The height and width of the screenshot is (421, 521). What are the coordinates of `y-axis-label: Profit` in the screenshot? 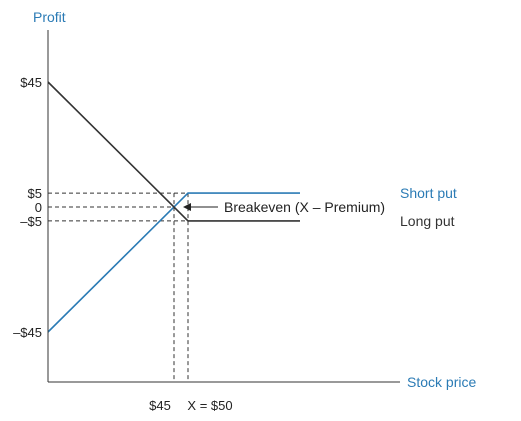 It's located at (49, 17).